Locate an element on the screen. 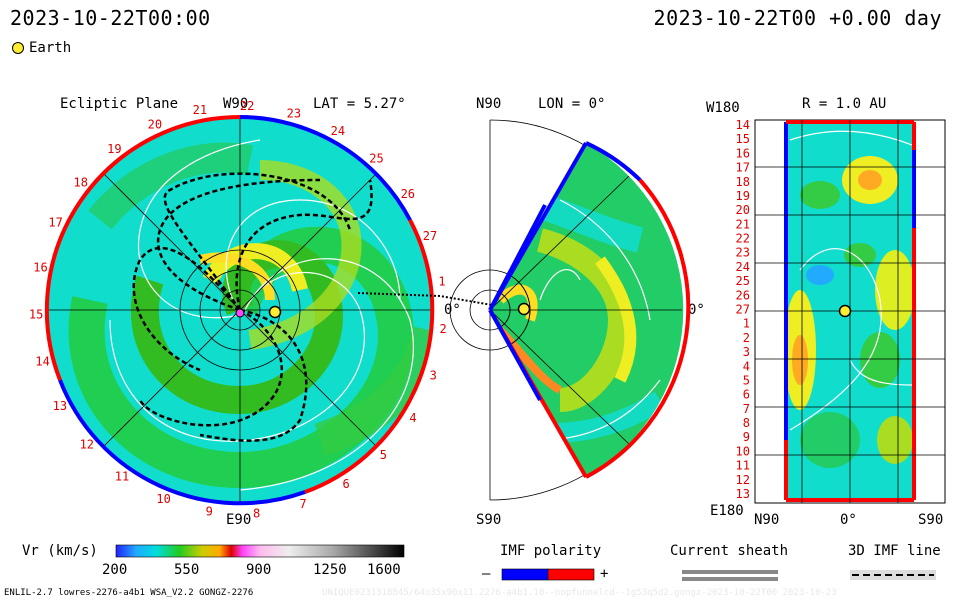 This screenshot has width=960, height=600. earth-marker-ecliptic-icon is located at coordinates (275, 312).